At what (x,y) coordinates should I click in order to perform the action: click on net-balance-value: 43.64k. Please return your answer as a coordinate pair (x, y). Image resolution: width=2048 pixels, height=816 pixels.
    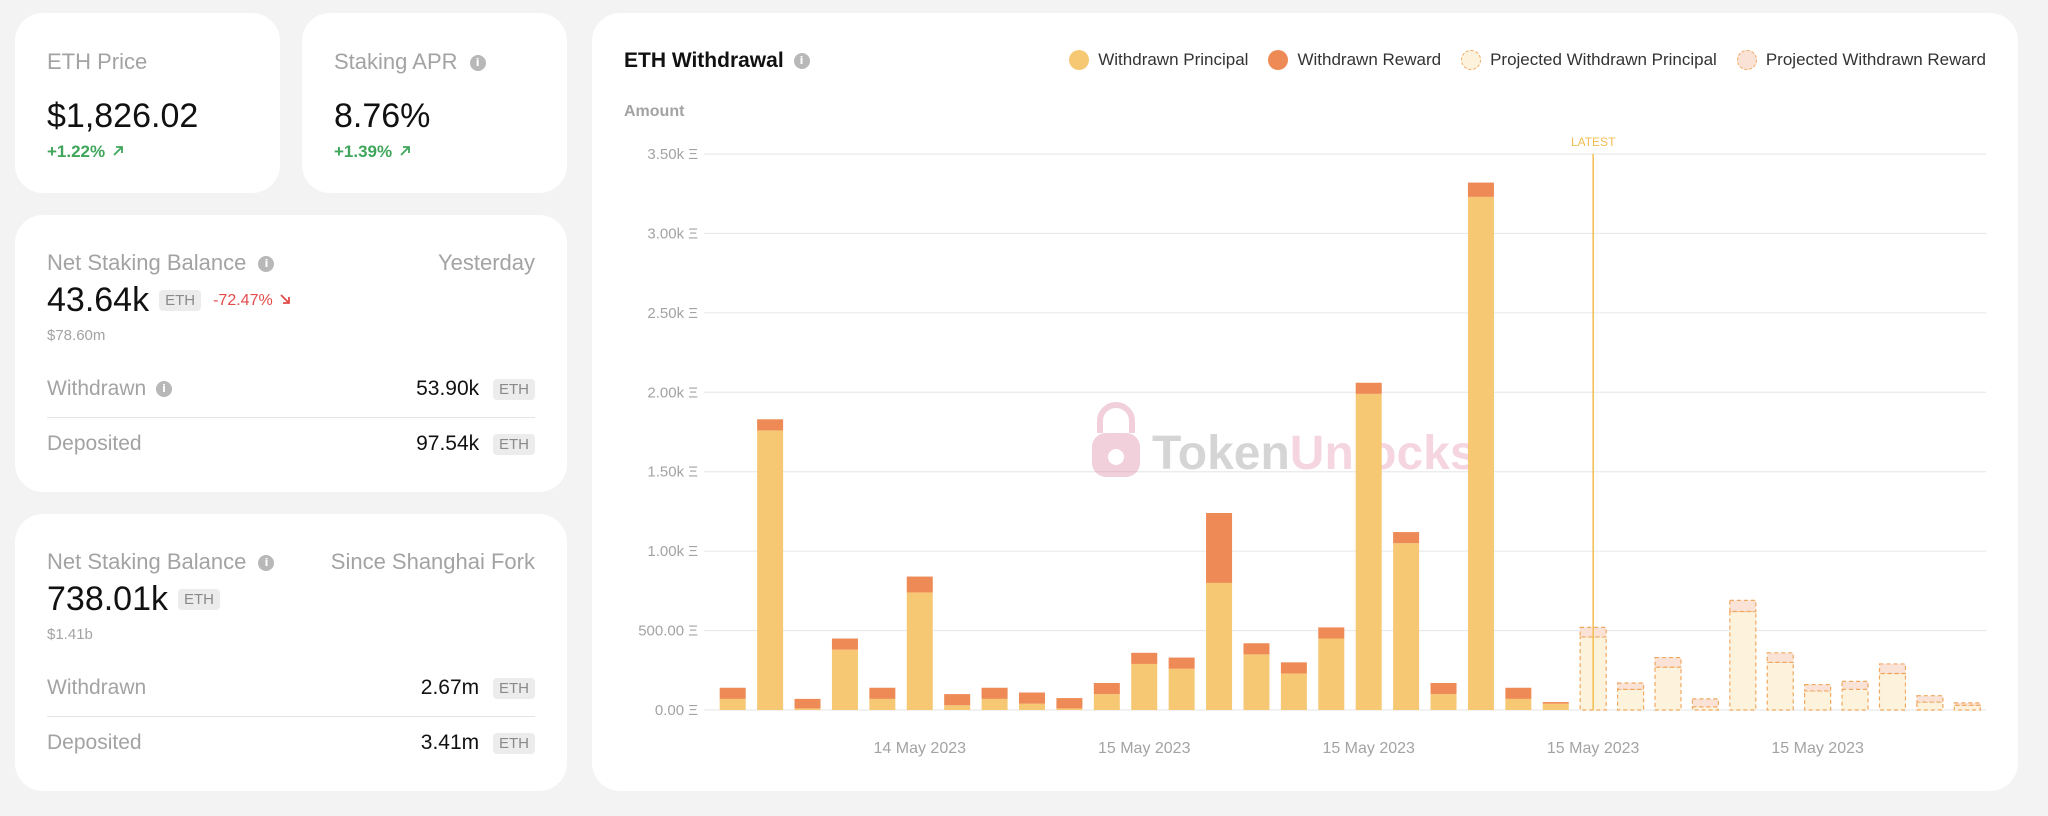
    Looking at the image, I should click on (98, 300).